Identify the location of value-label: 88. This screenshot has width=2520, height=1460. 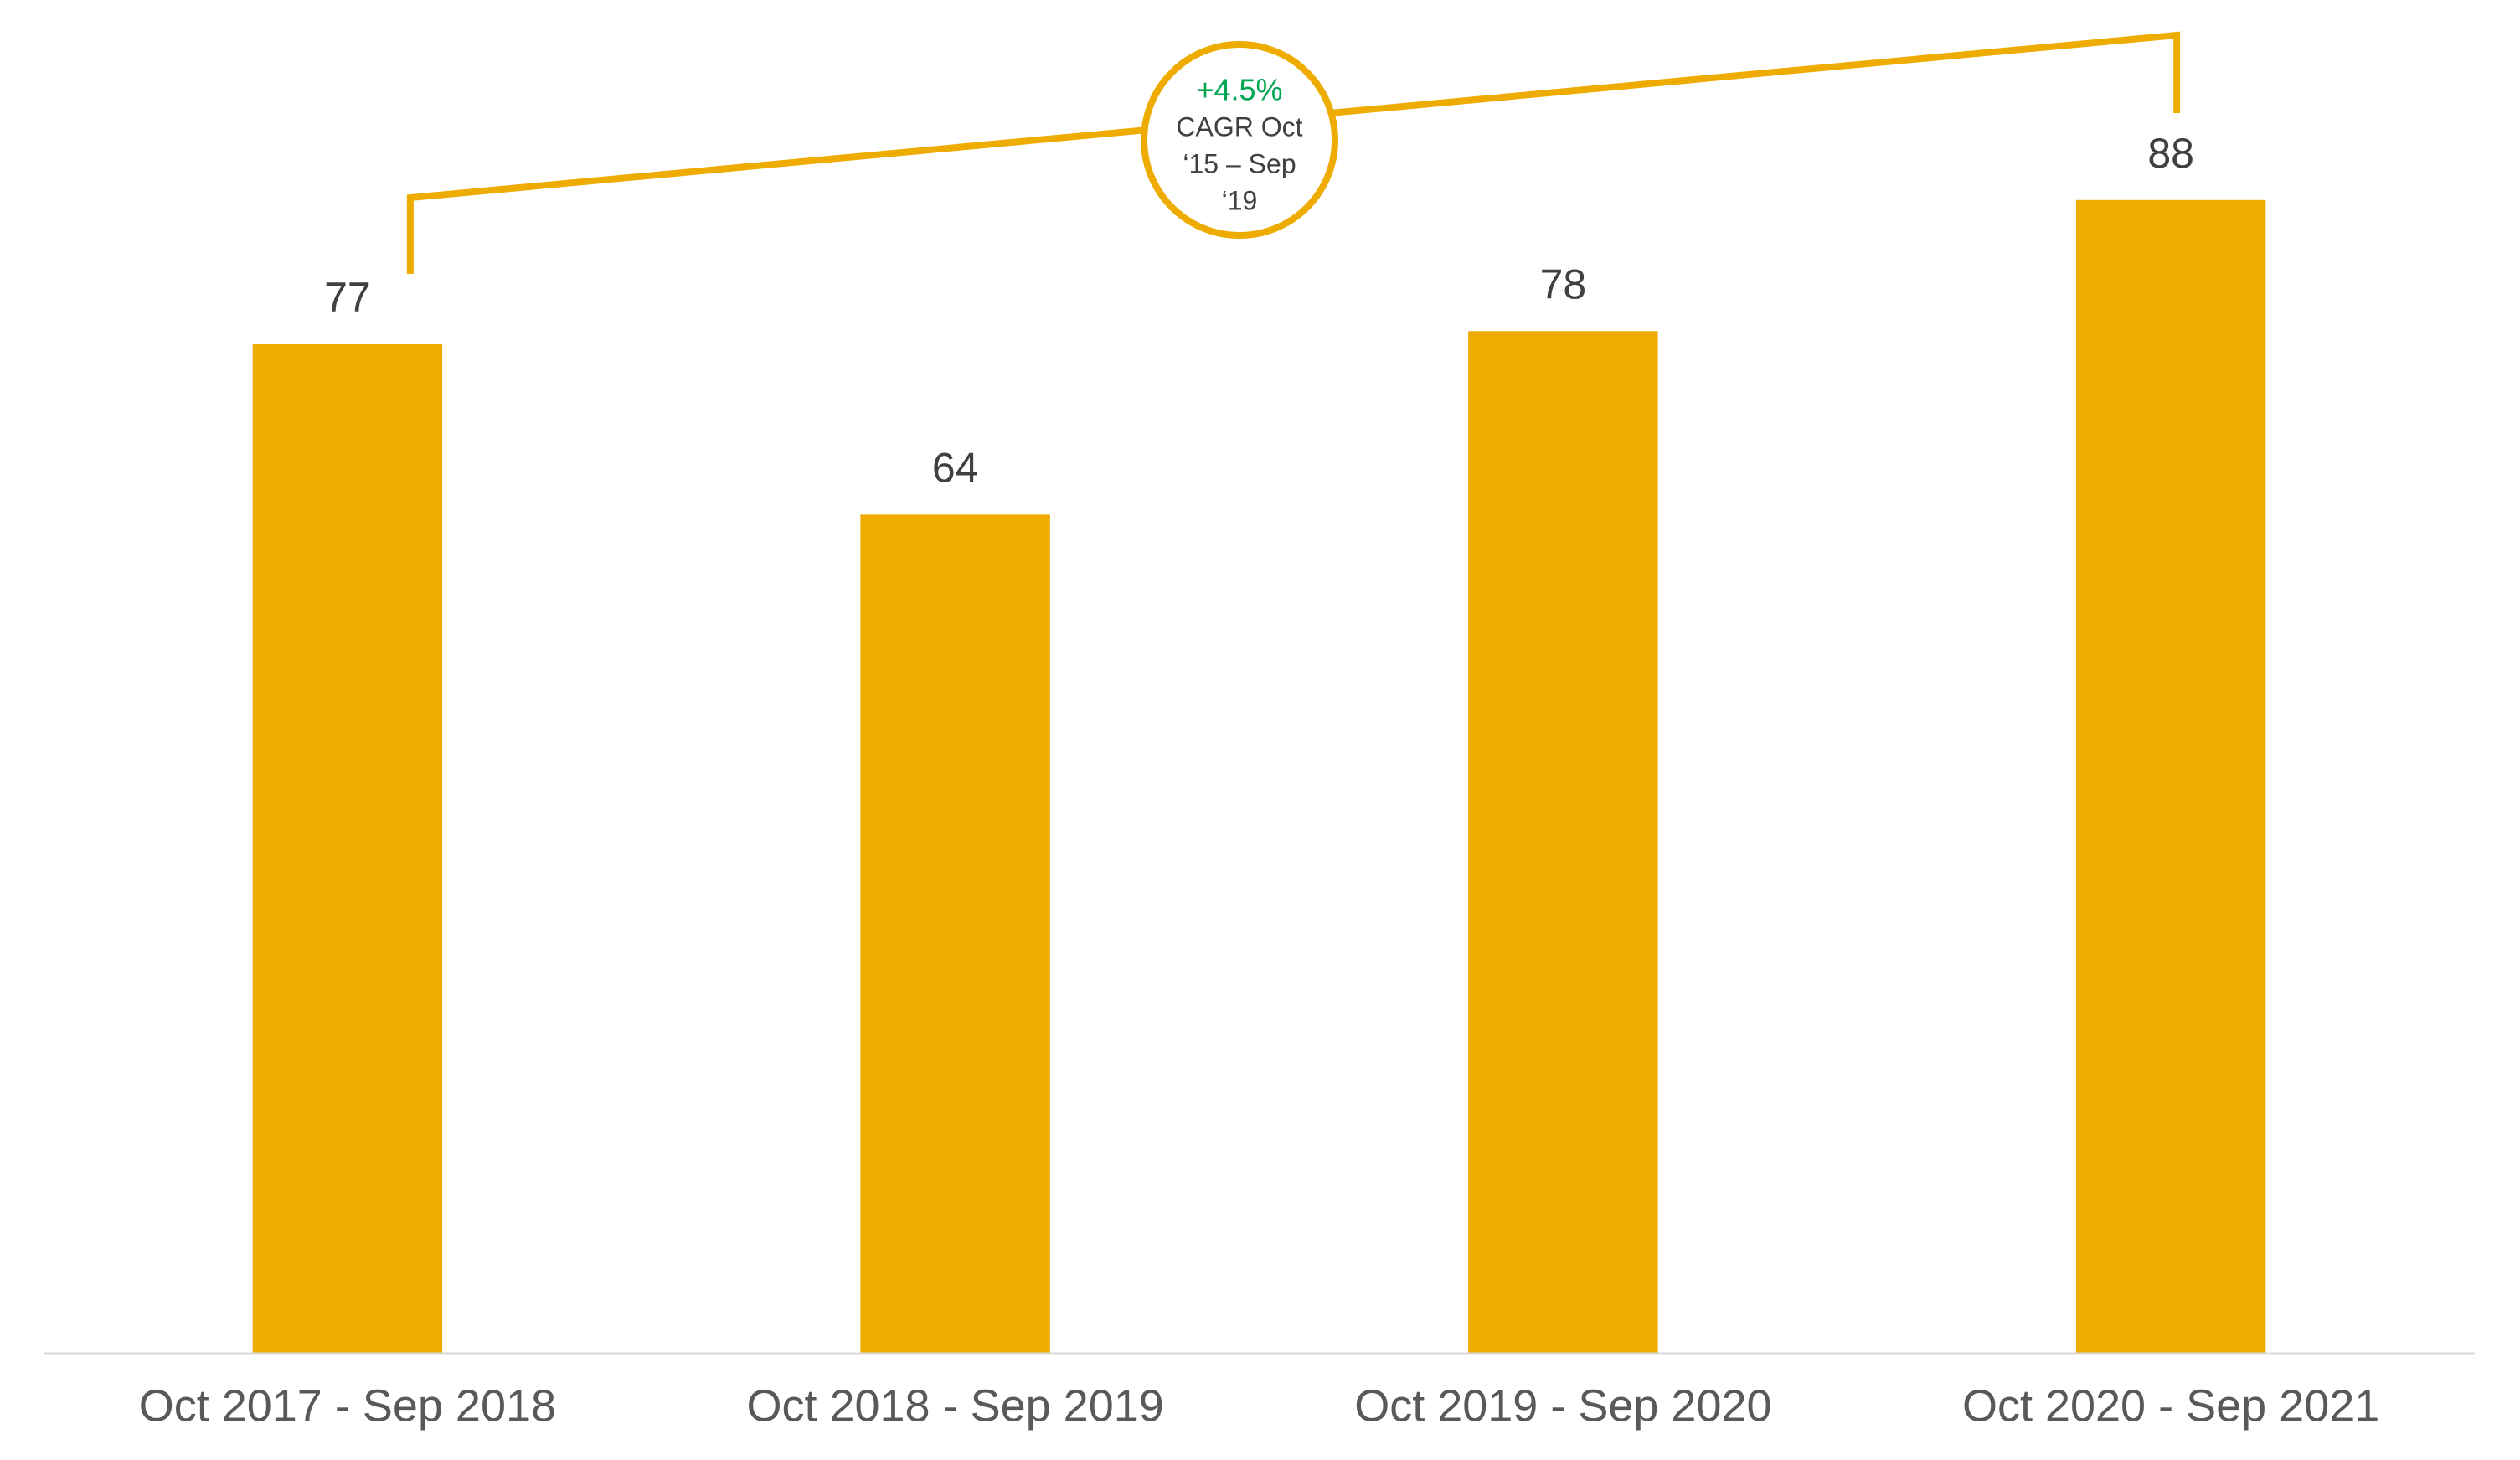
(2171, 153).